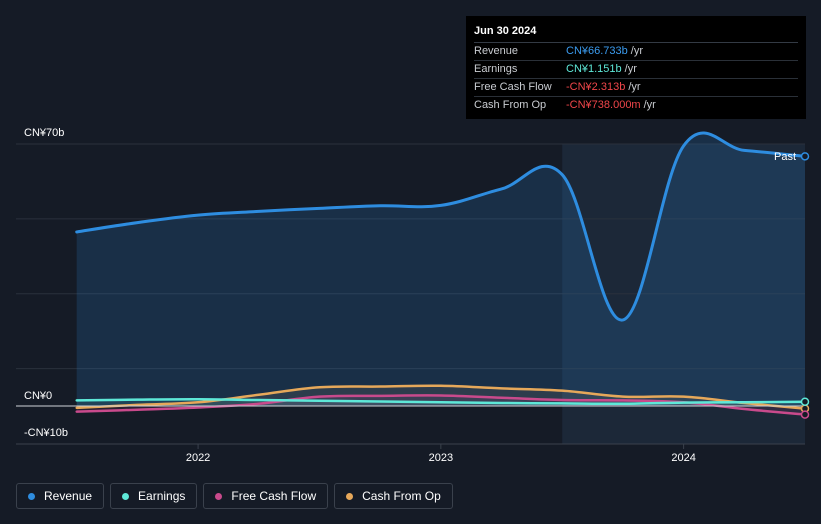 Image resolution: width=821 pixels, height=524 pixels. I want to click on tooltip-value: -CN¥738.000m, so click(603, 105).